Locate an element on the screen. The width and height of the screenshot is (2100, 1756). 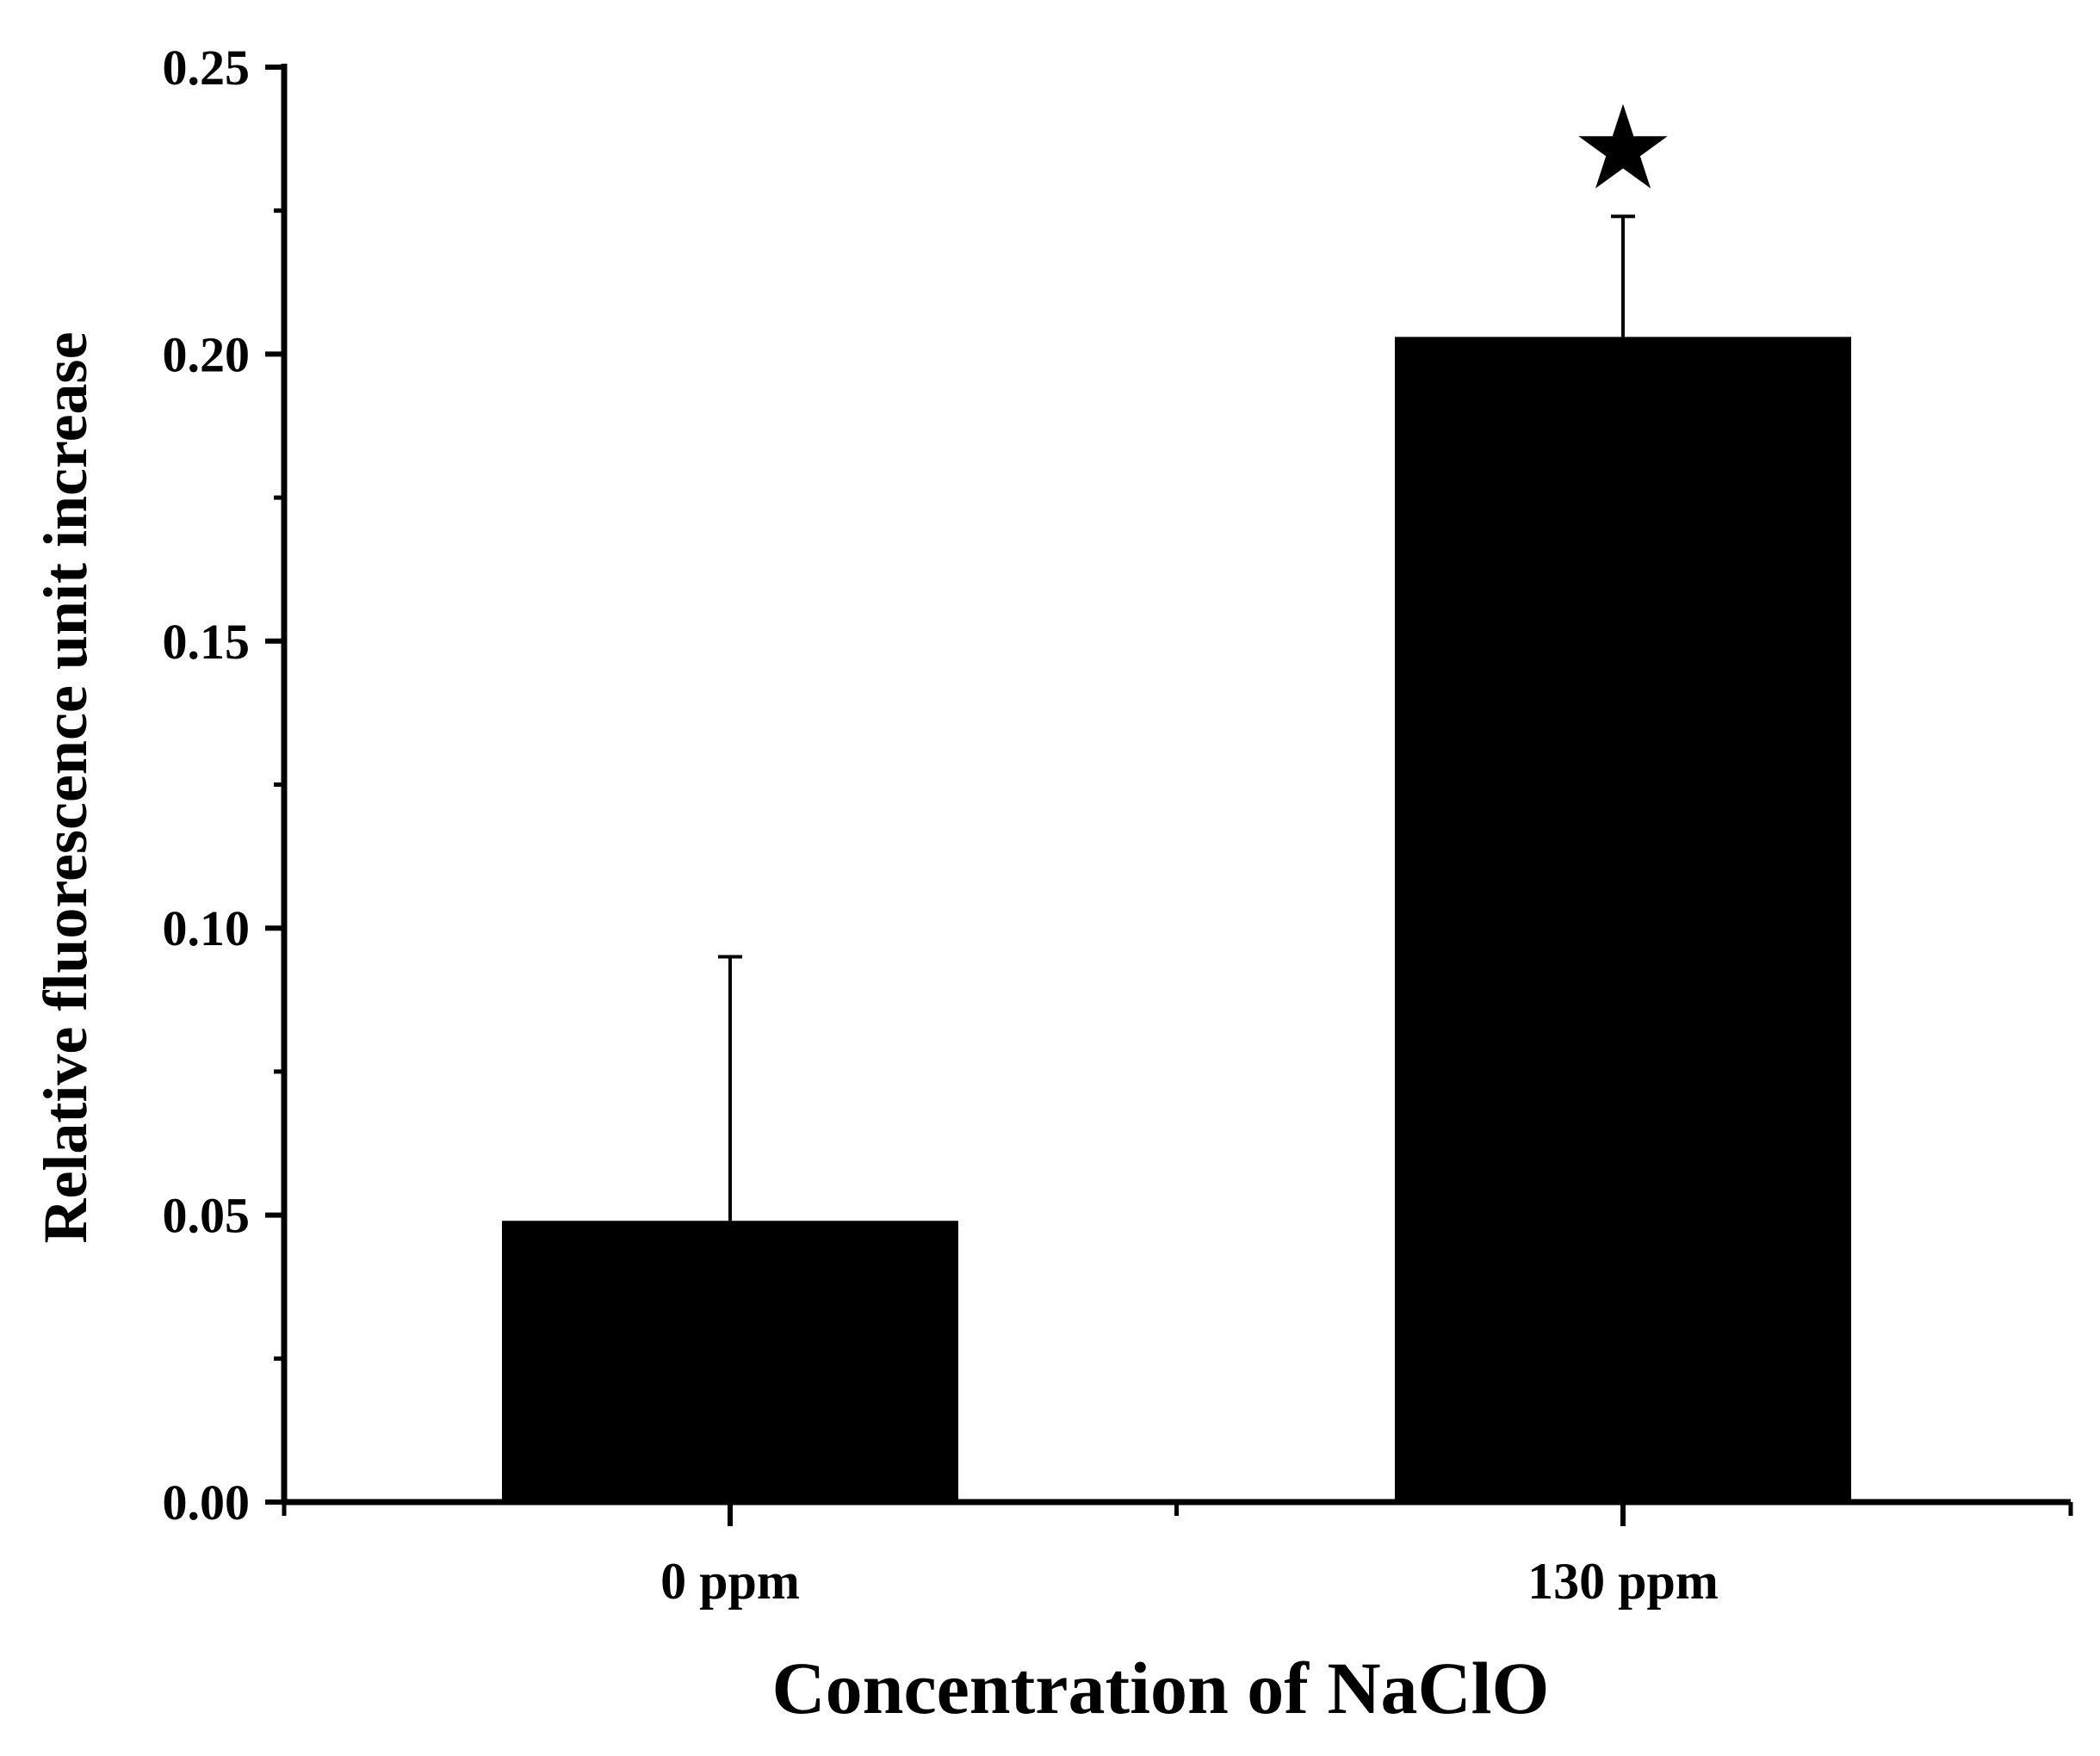
significance-markers-group: ★ is located at coordinates (1623, 148).